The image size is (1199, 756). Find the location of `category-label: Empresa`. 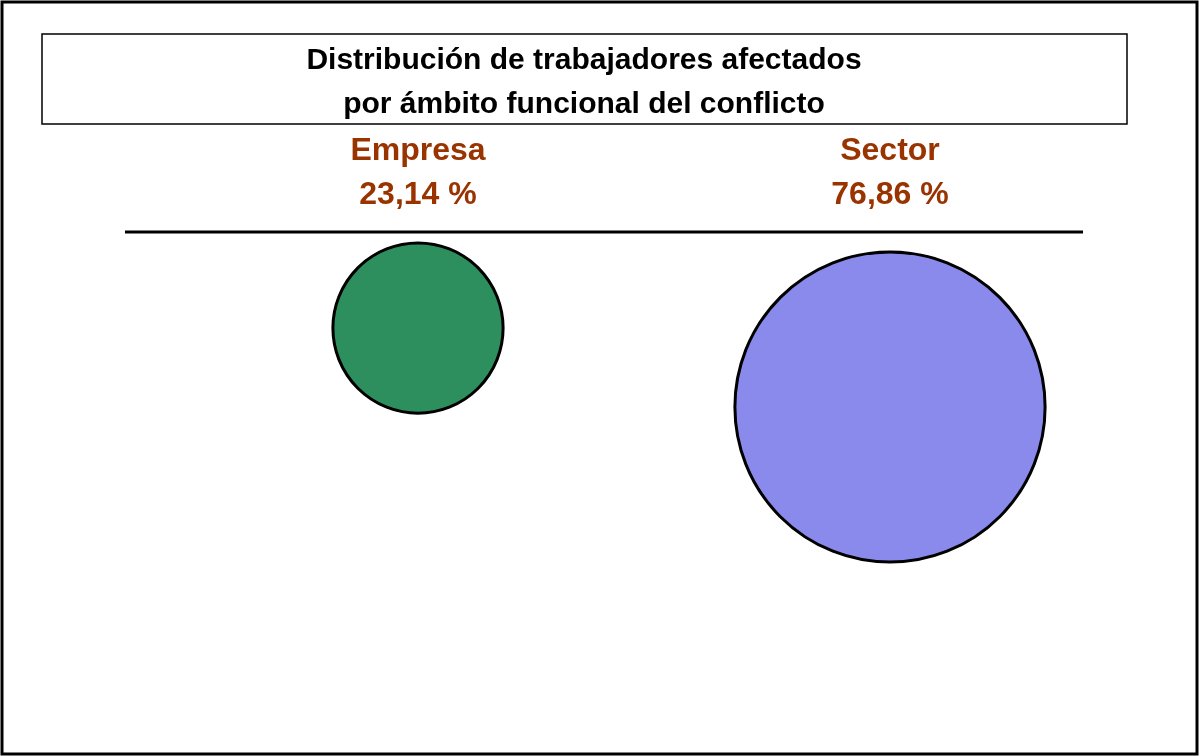

category-label: Empresa is located at coordinates (418, 149).